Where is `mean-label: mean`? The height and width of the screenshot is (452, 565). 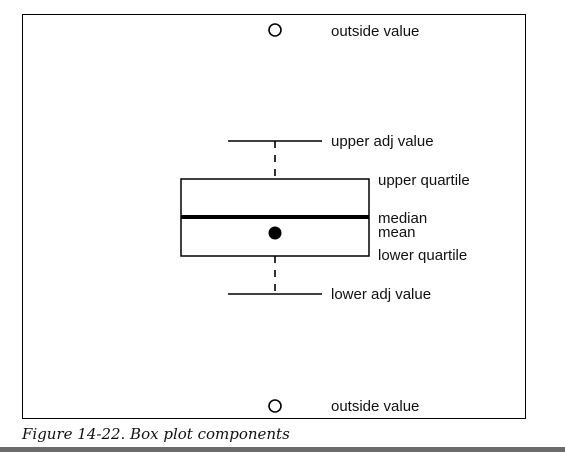 mean-label: mean is located at coordinates (397, 232).